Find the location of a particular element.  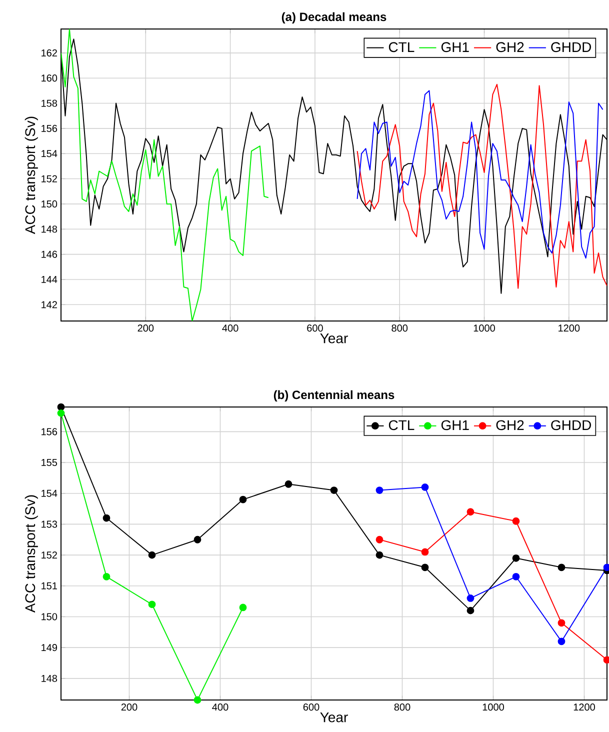

y-tick-label: 162 is located at coordinates (49, 52).